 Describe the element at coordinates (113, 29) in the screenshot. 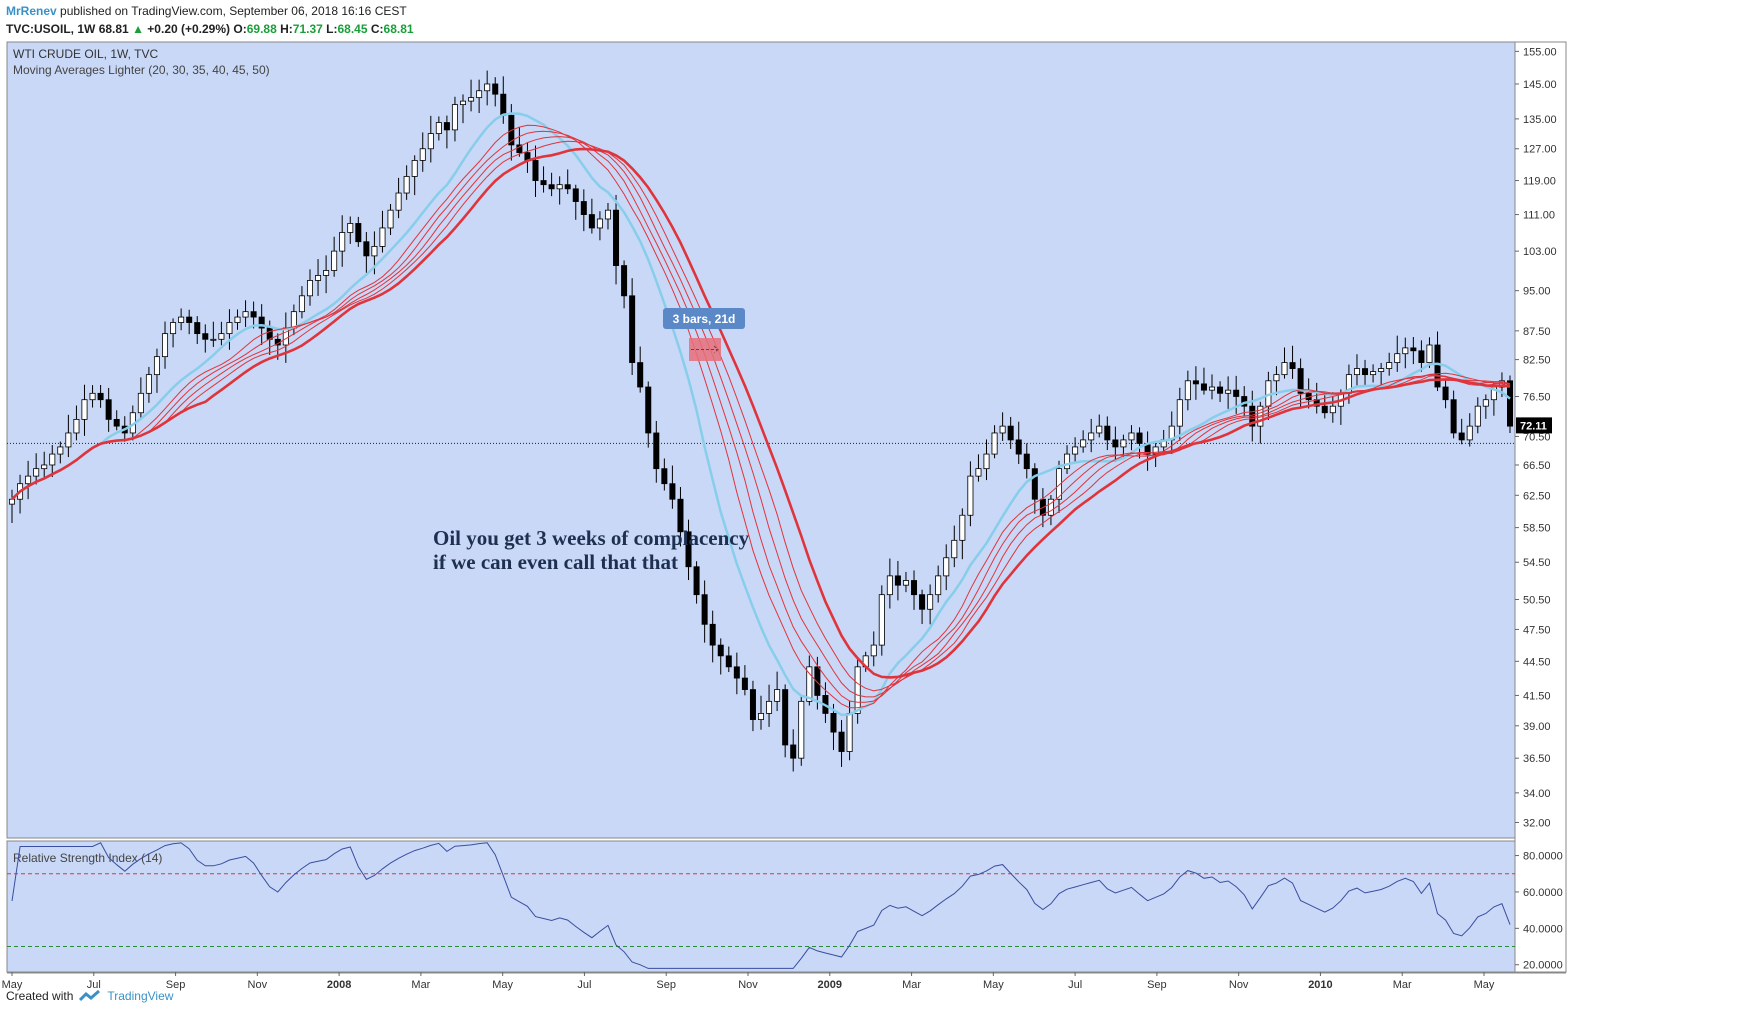

I see `last-price: 68.81` at that location.